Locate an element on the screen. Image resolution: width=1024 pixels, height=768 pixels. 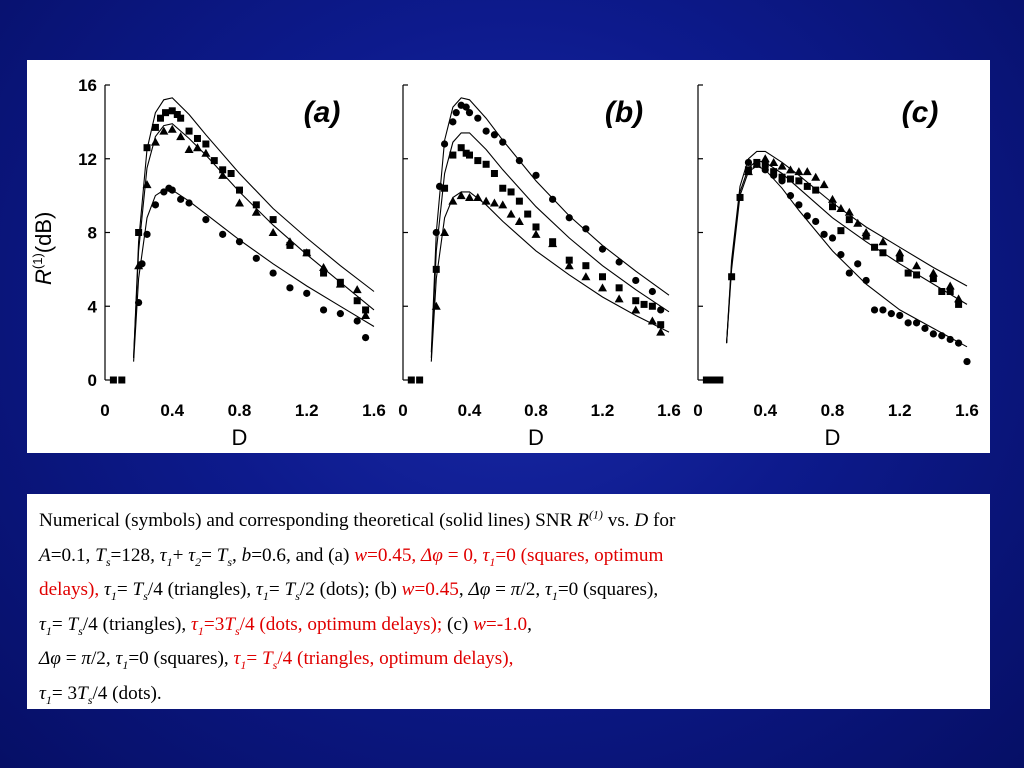
y-tick-label: 16 is located at coordinates (87, 85).